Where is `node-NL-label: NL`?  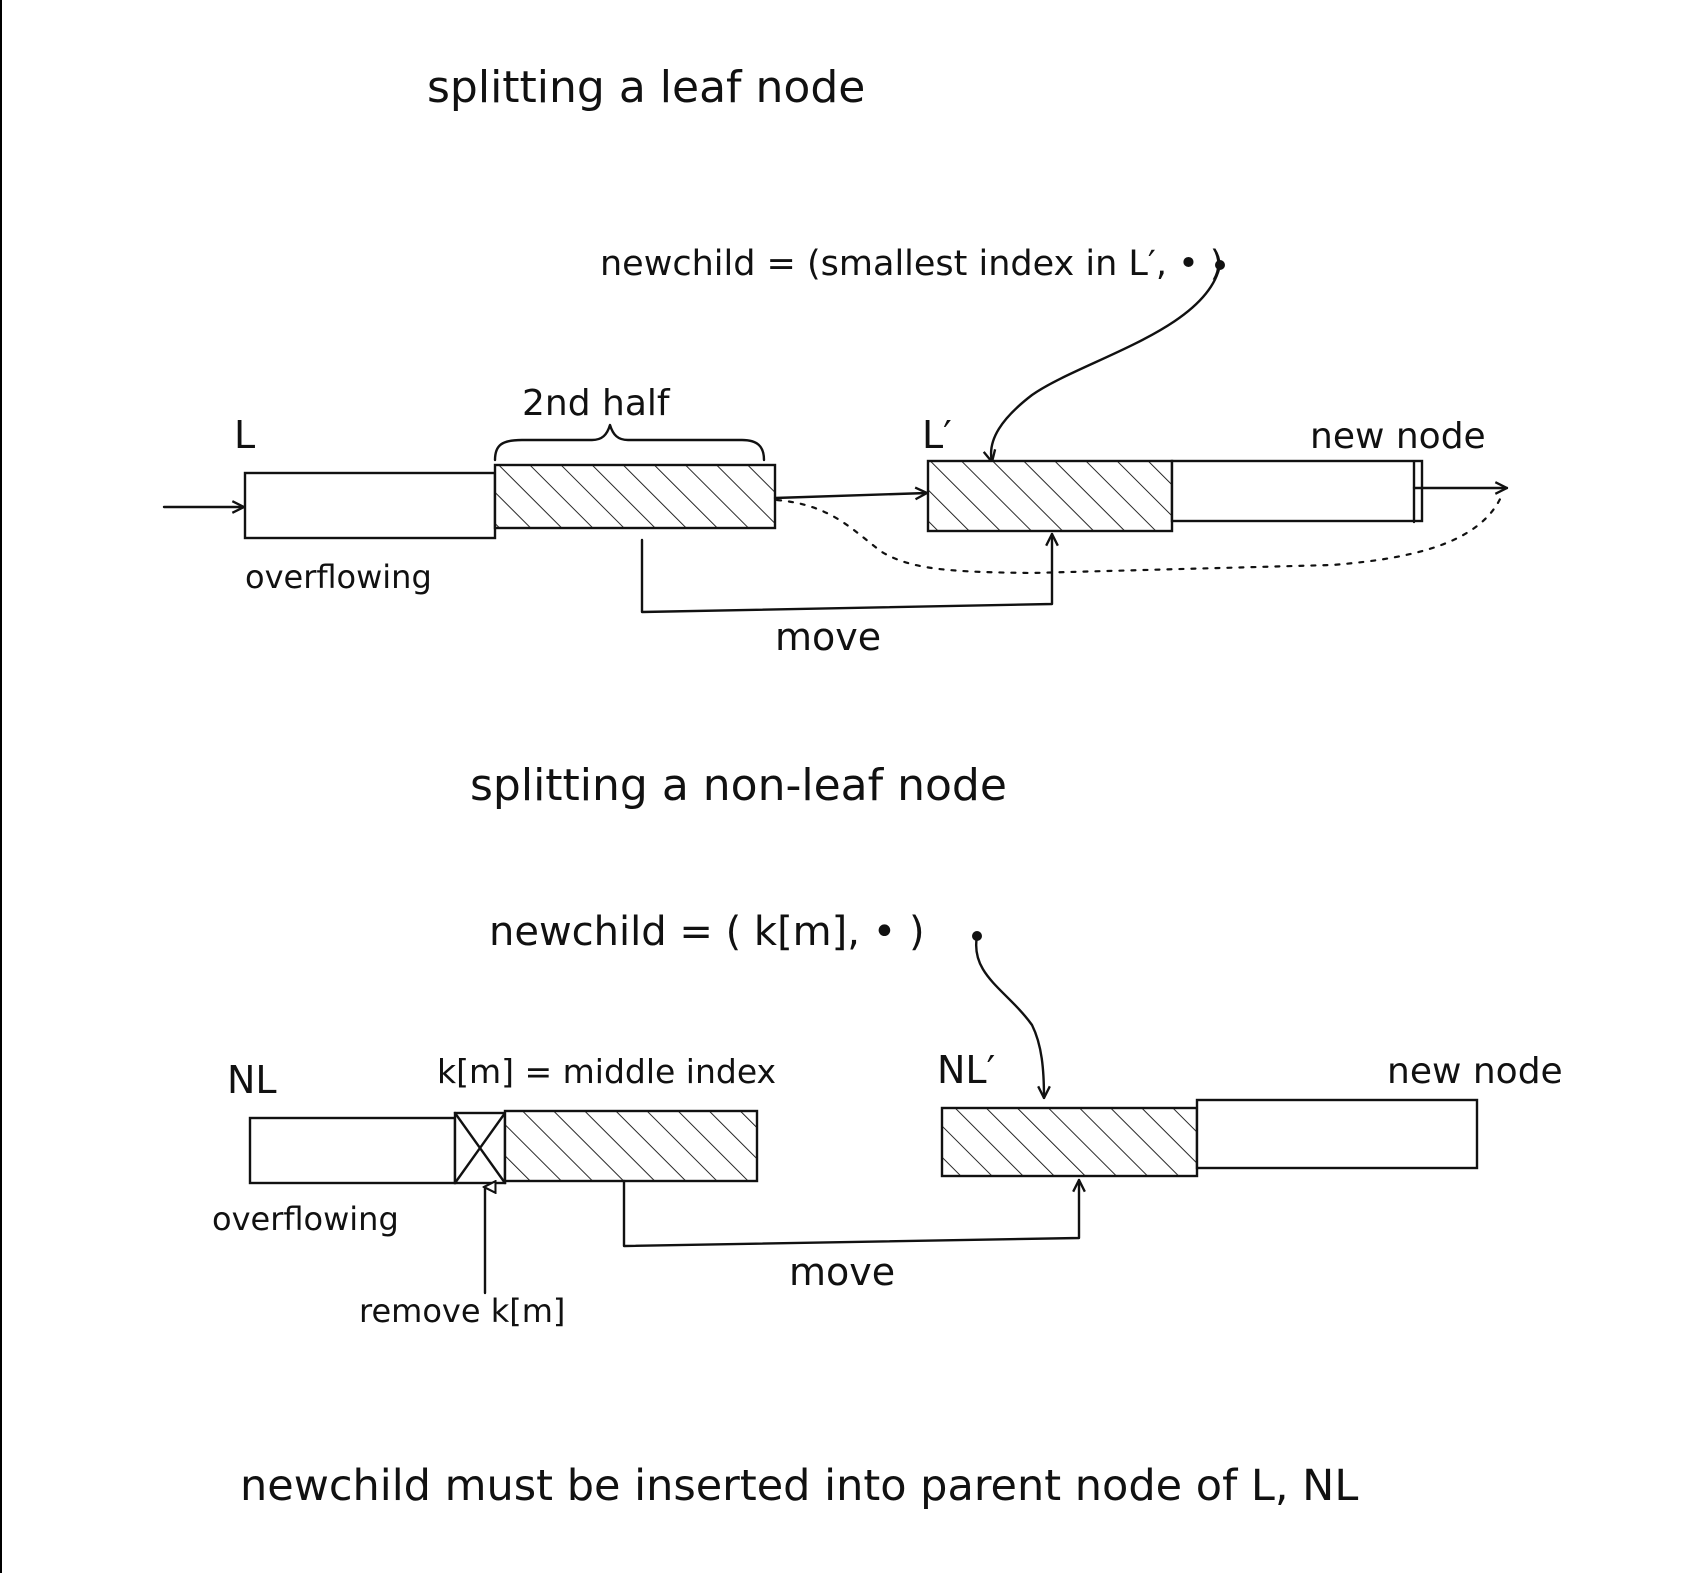
node-NL-label: NL is located at coordinates (252, 1080).